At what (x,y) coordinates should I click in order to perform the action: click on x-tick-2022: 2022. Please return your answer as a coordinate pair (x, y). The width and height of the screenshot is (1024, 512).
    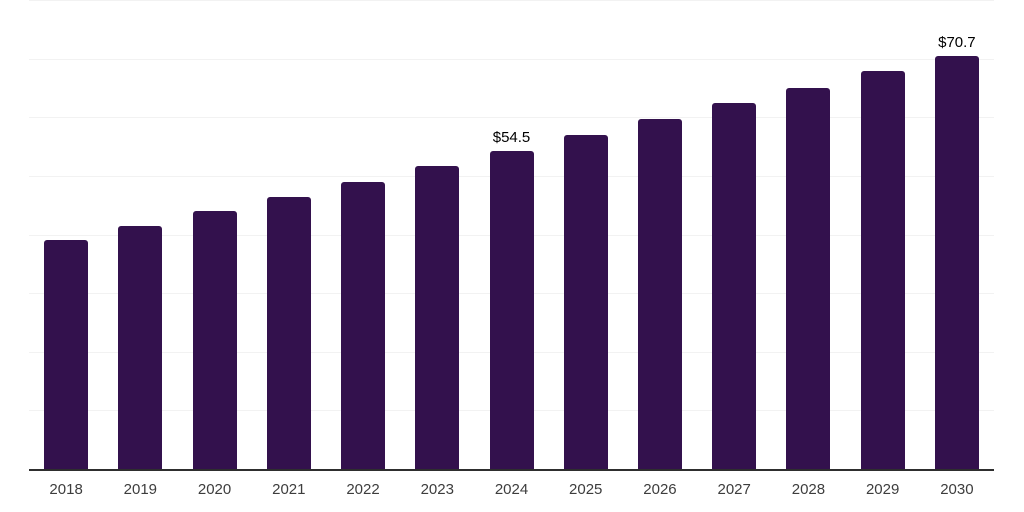
    Looking at the image, I should click on (363, 489).